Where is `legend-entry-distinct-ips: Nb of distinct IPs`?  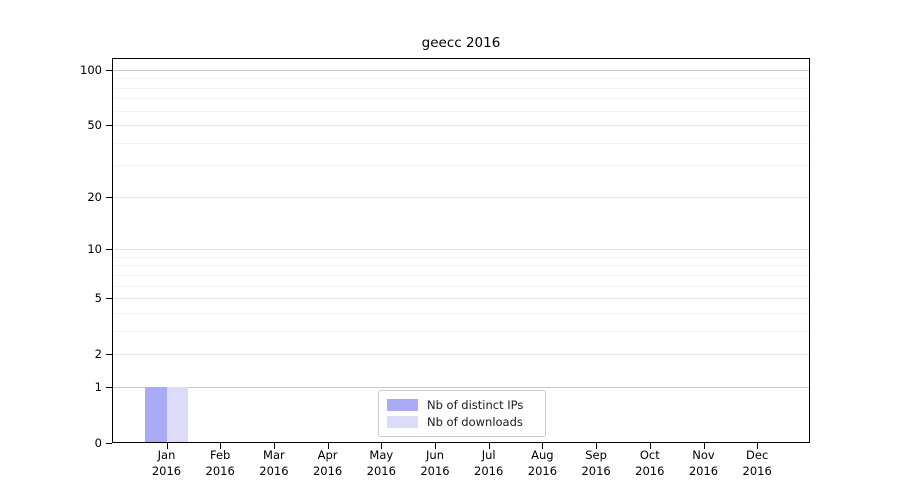
legend-entry-distinct-ips: Nb of distinct IPs is located at coordinates (462, 405).